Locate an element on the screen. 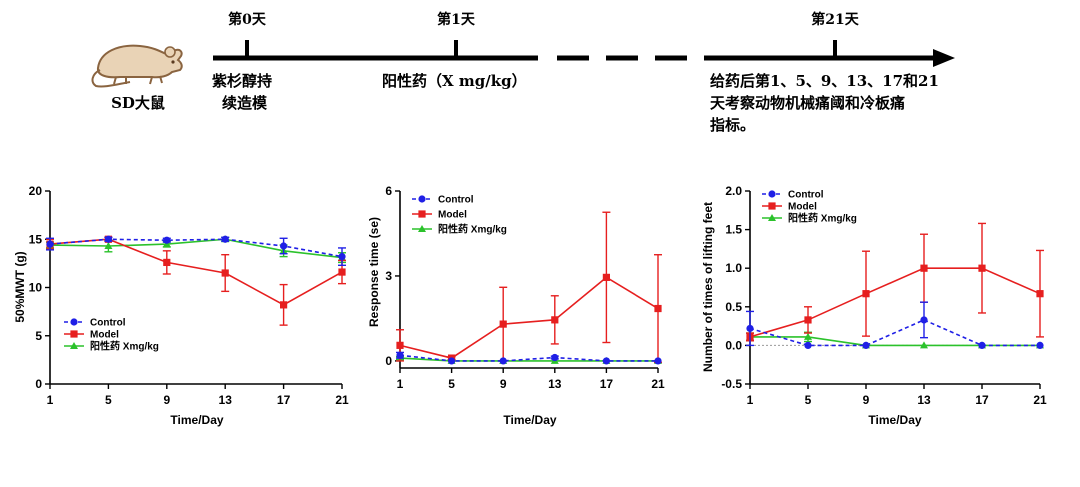 This screenshot has width=1080, height=487. rat-icon is located at coordinates (137, 66).